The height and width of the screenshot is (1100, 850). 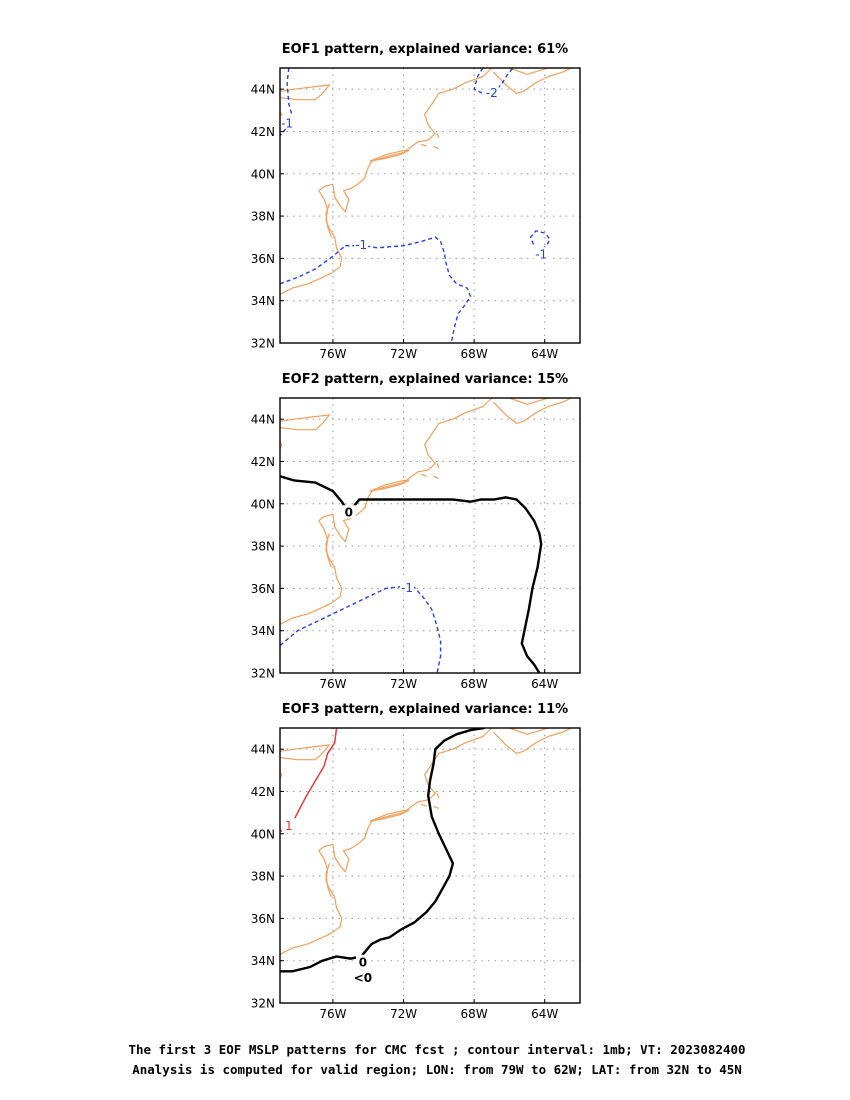 I want to click on contour-label: <0, so click(x=363, y=978).